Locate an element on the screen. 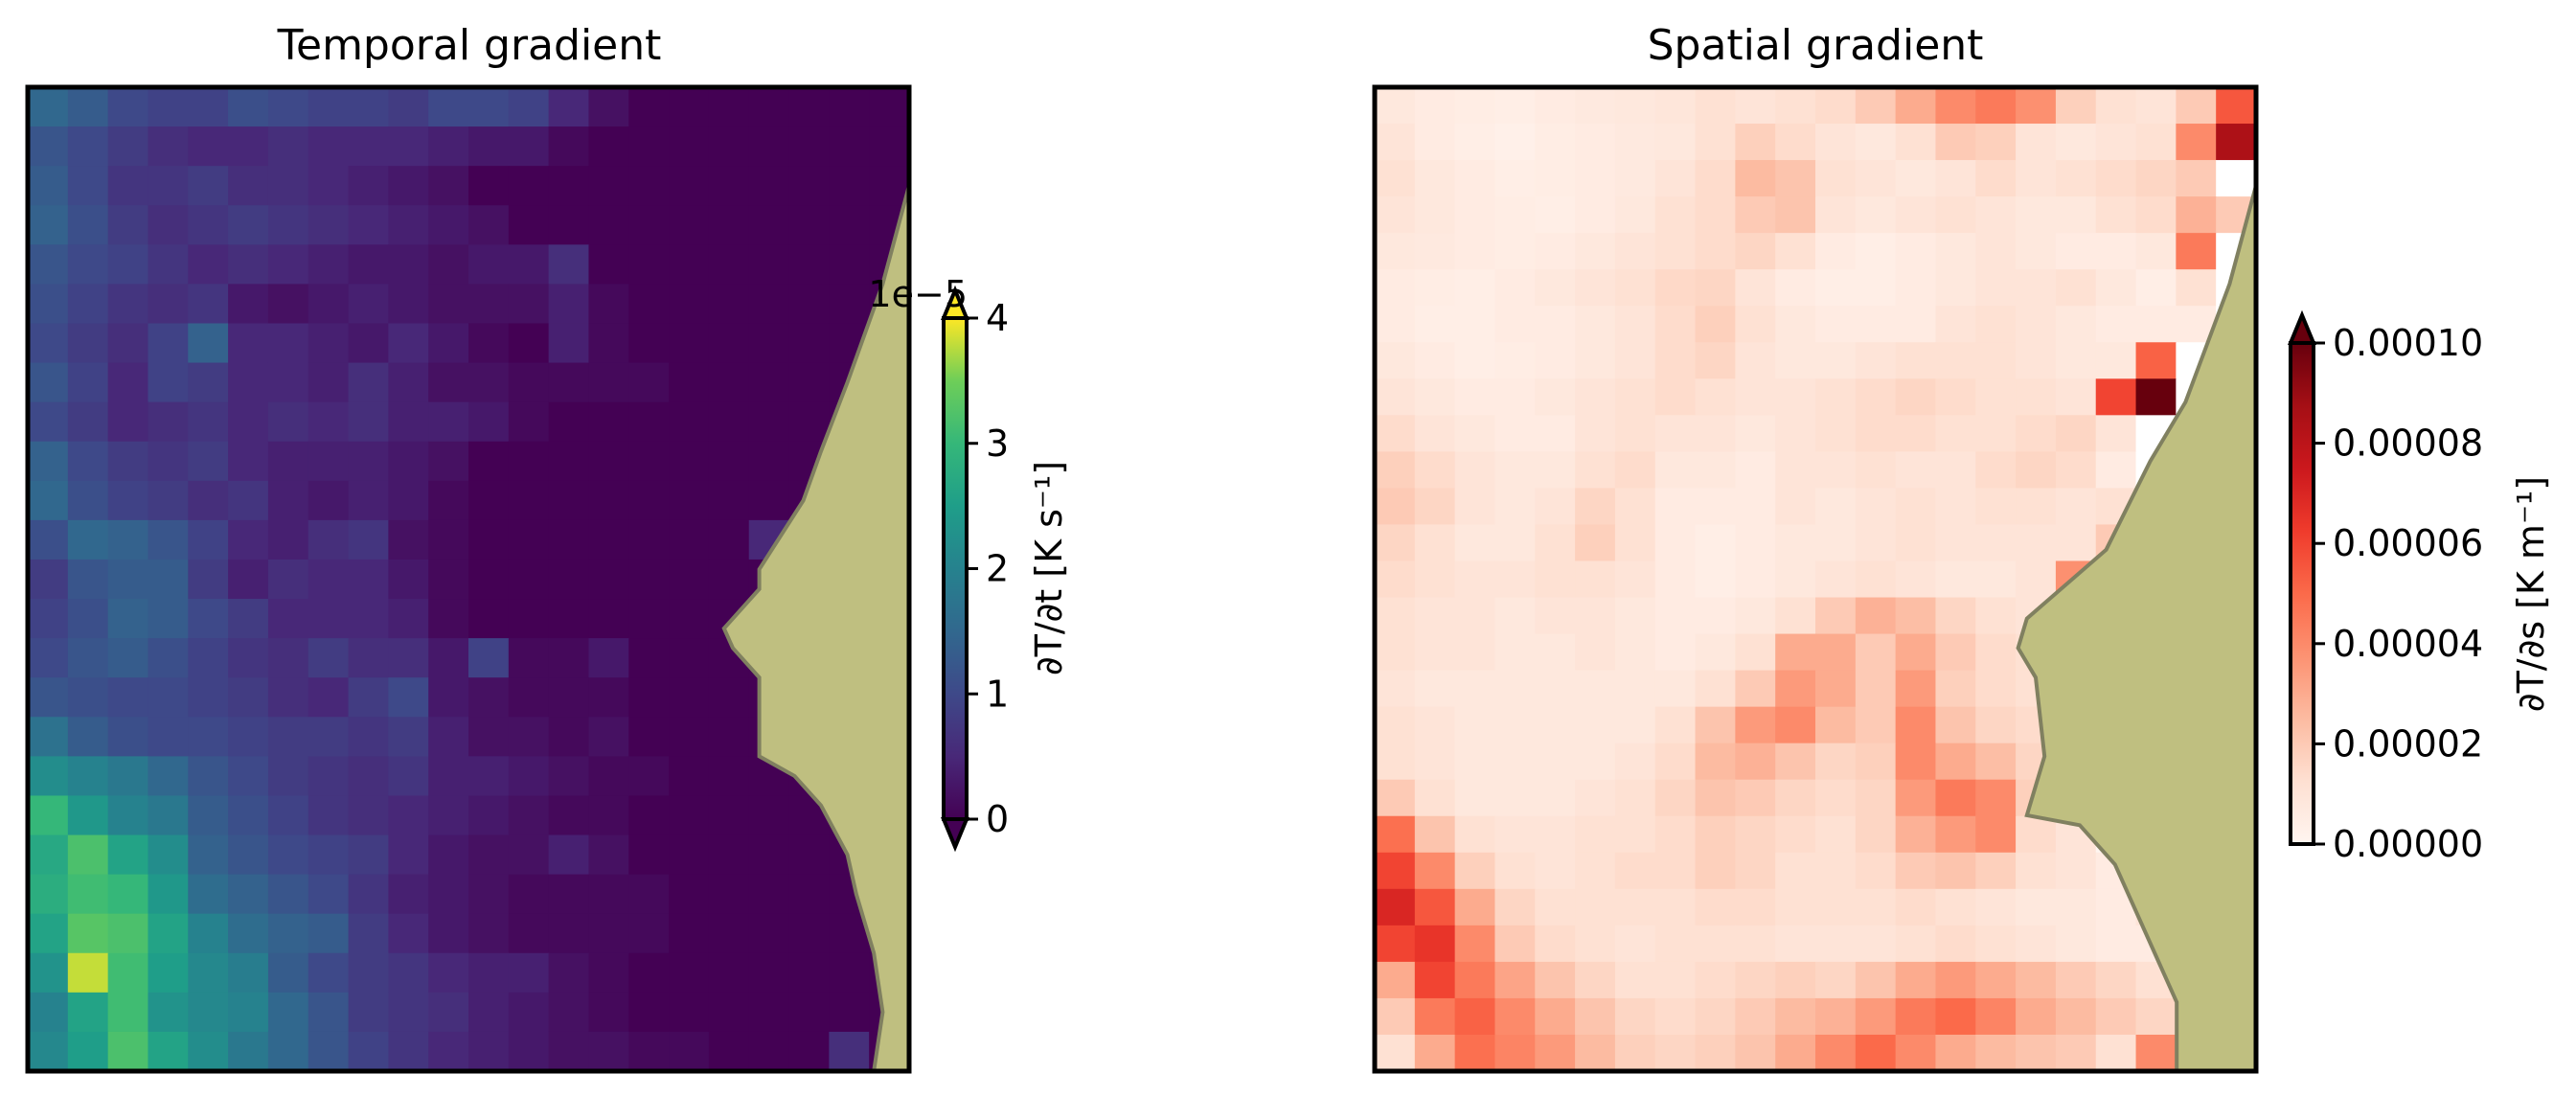 The image size is (2576, 1097). colorbar-tick-label: 1 is located at coordinates (998, 694).